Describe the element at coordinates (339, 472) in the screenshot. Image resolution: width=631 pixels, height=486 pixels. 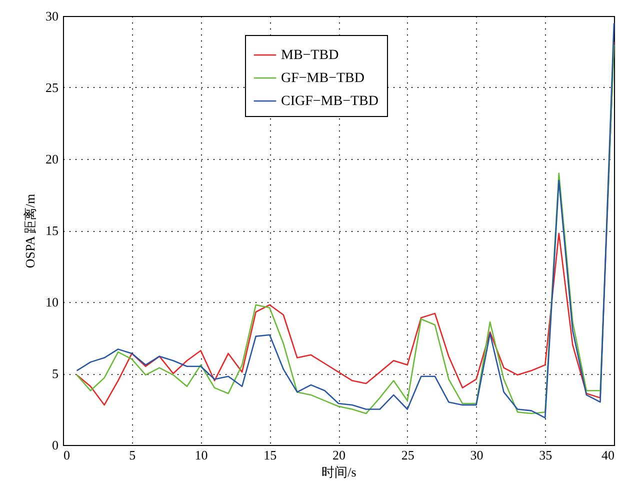
I see `x-axis-title: 时间/s` at that location.